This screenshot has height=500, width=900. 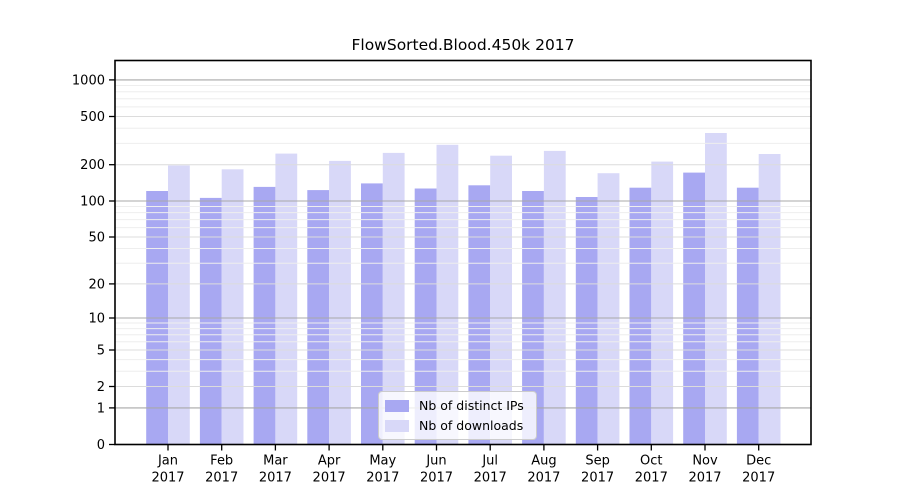 I want to click on bar-downloads-dec, so click(x=769, y=299).